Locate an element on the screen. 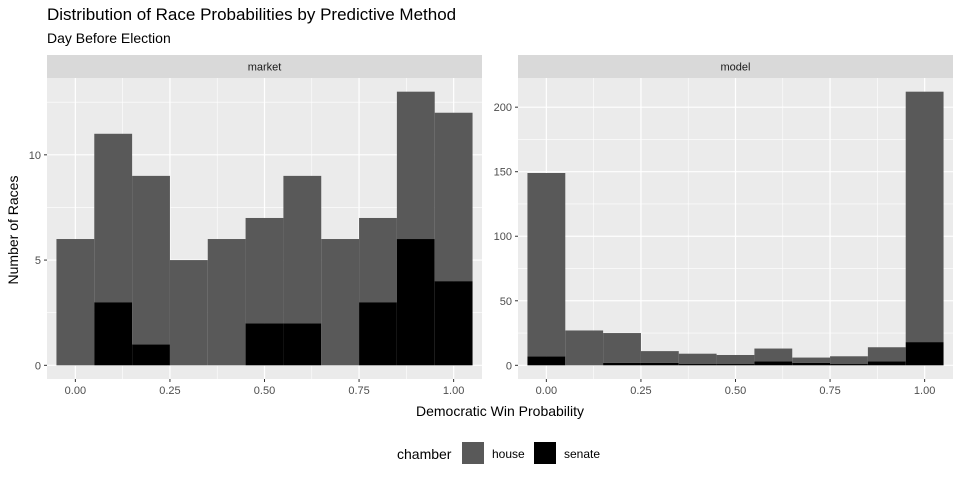 The image size is (960, 480). y-tick-label: 10 is located at coordinates (35, 156).